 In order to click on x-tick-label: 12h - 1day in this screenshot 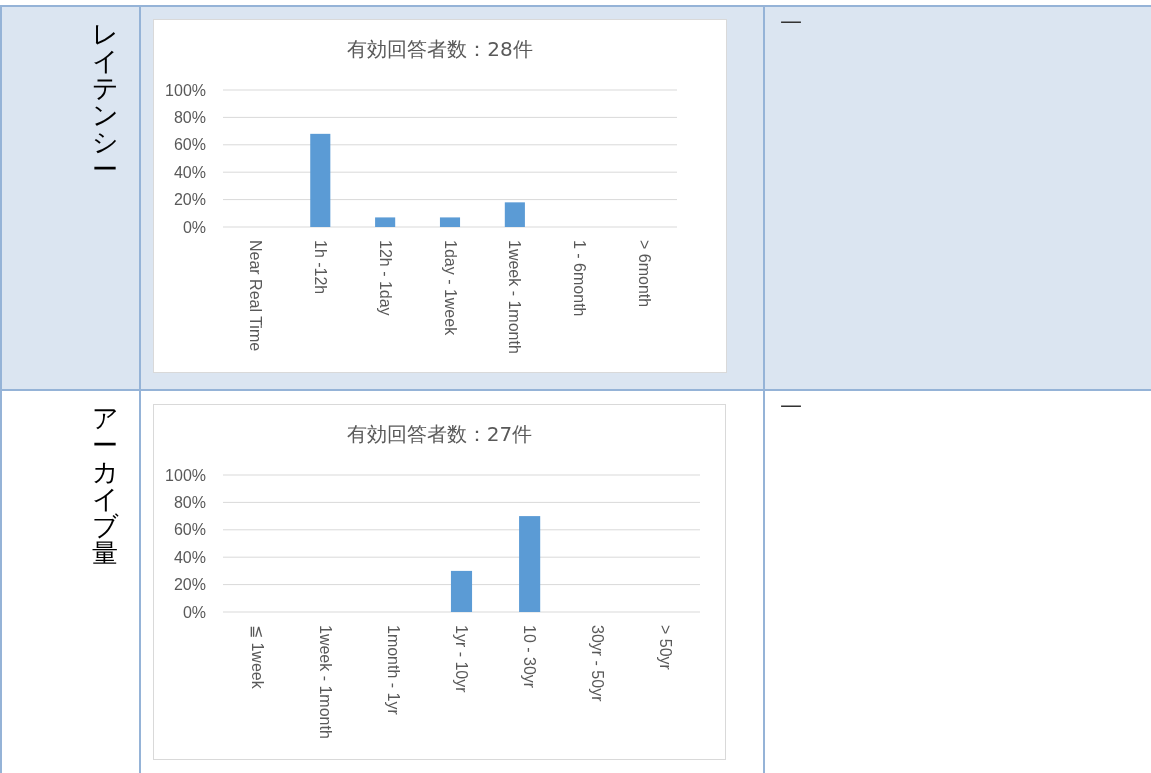, I will do `click(385, 278)`.